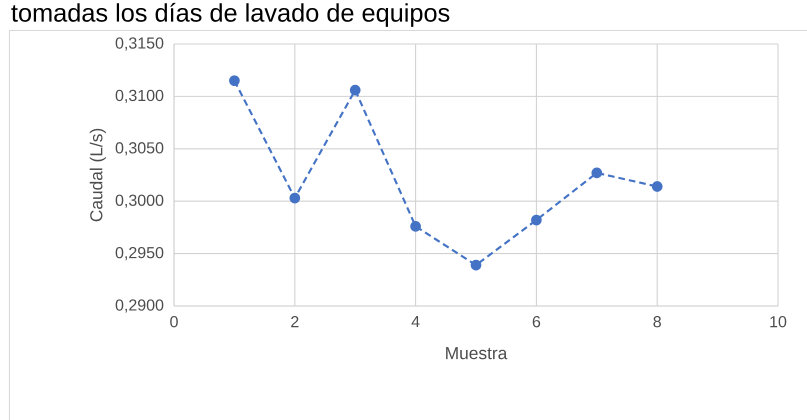 This screenshot has width=807, height=420. Describe the element at coordinates (140, 253) in the screenshot. I see `y-tick-label: 0,2950` at that location.